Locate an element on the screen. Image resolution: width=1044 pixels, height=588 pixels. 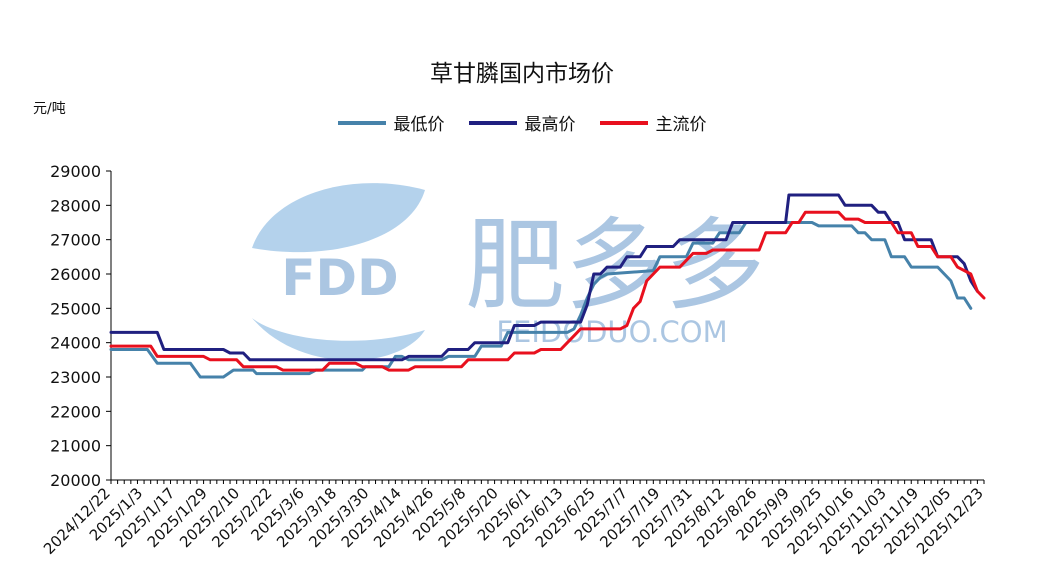
legend-swatch-main is located at coordinates (623, 122).